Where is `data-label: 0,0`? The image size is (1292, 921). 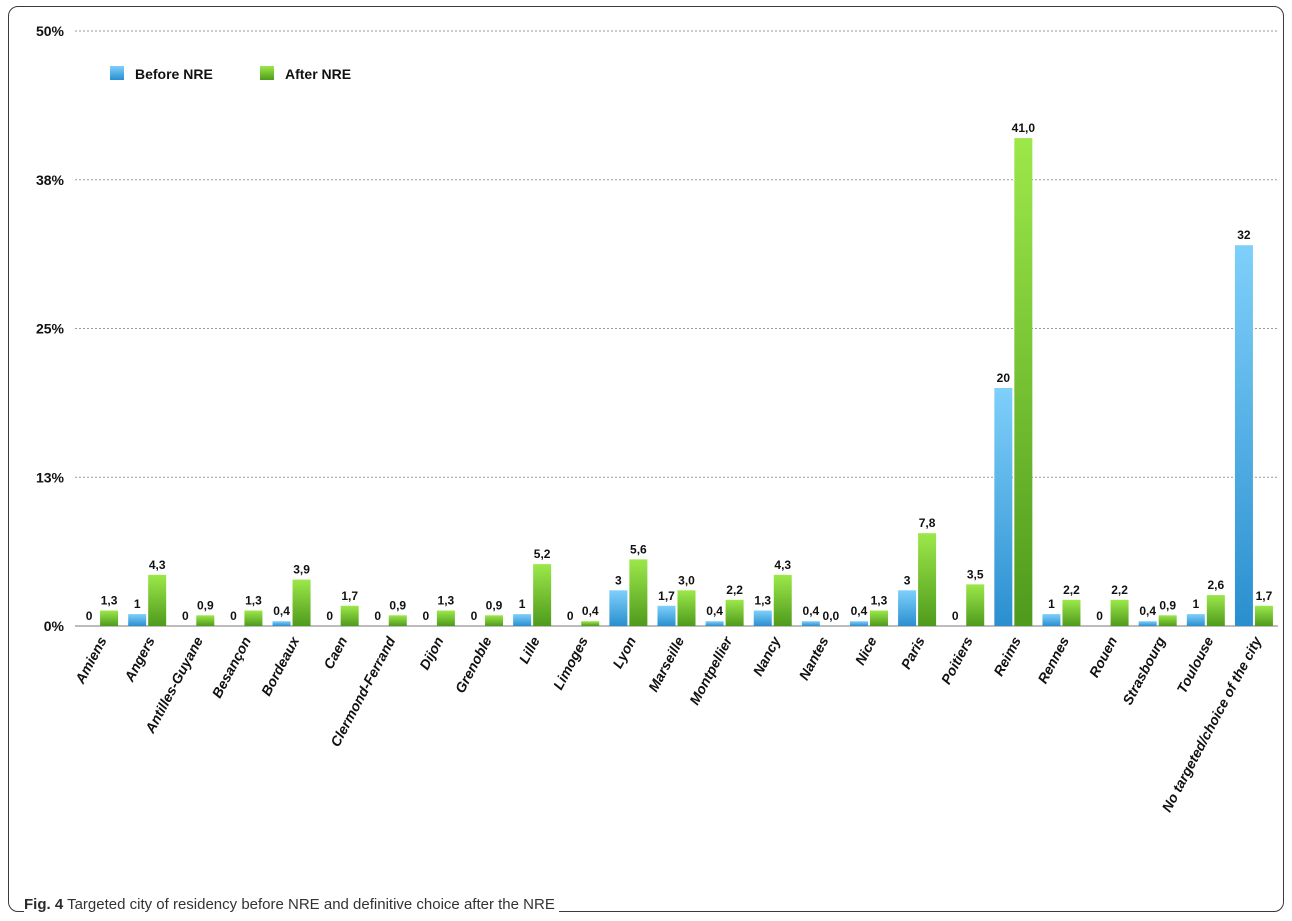
data-label: 0,0 is located at coordinates (831, 616).